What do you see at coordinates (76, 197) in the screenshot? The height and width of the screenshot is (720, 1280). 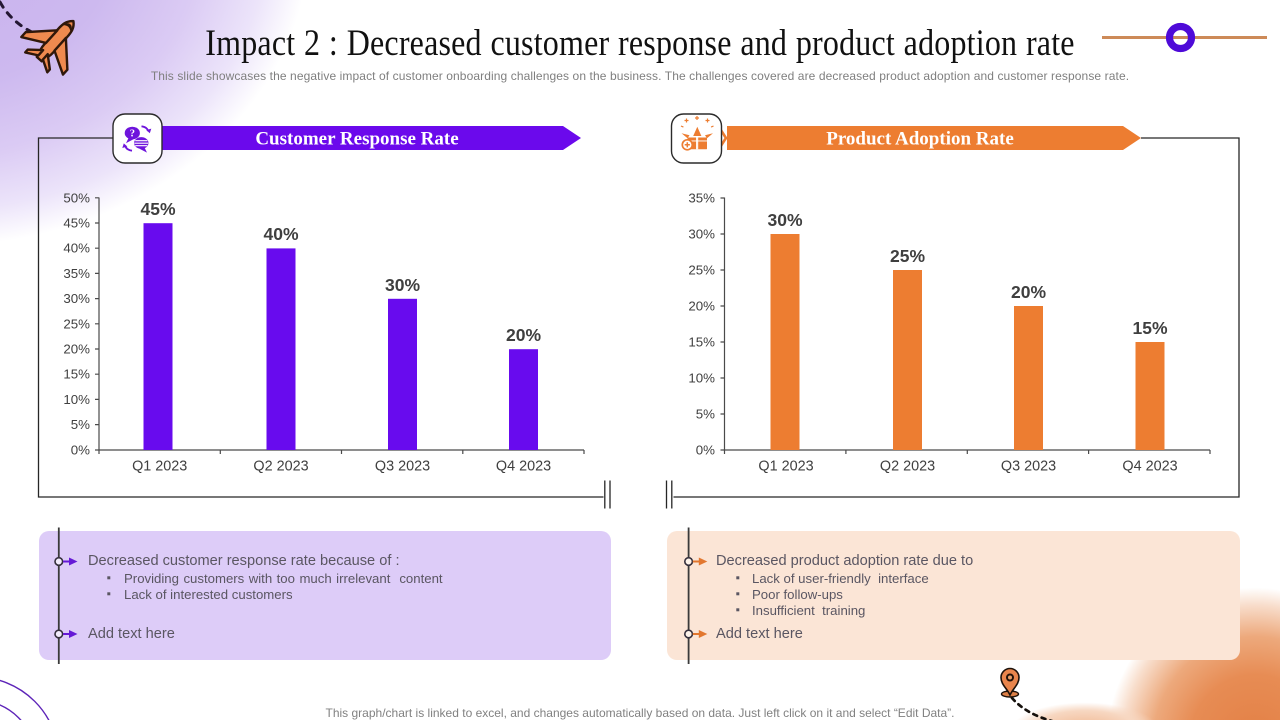 I see `svg-text: 50%` at bounding box center [76, 197].